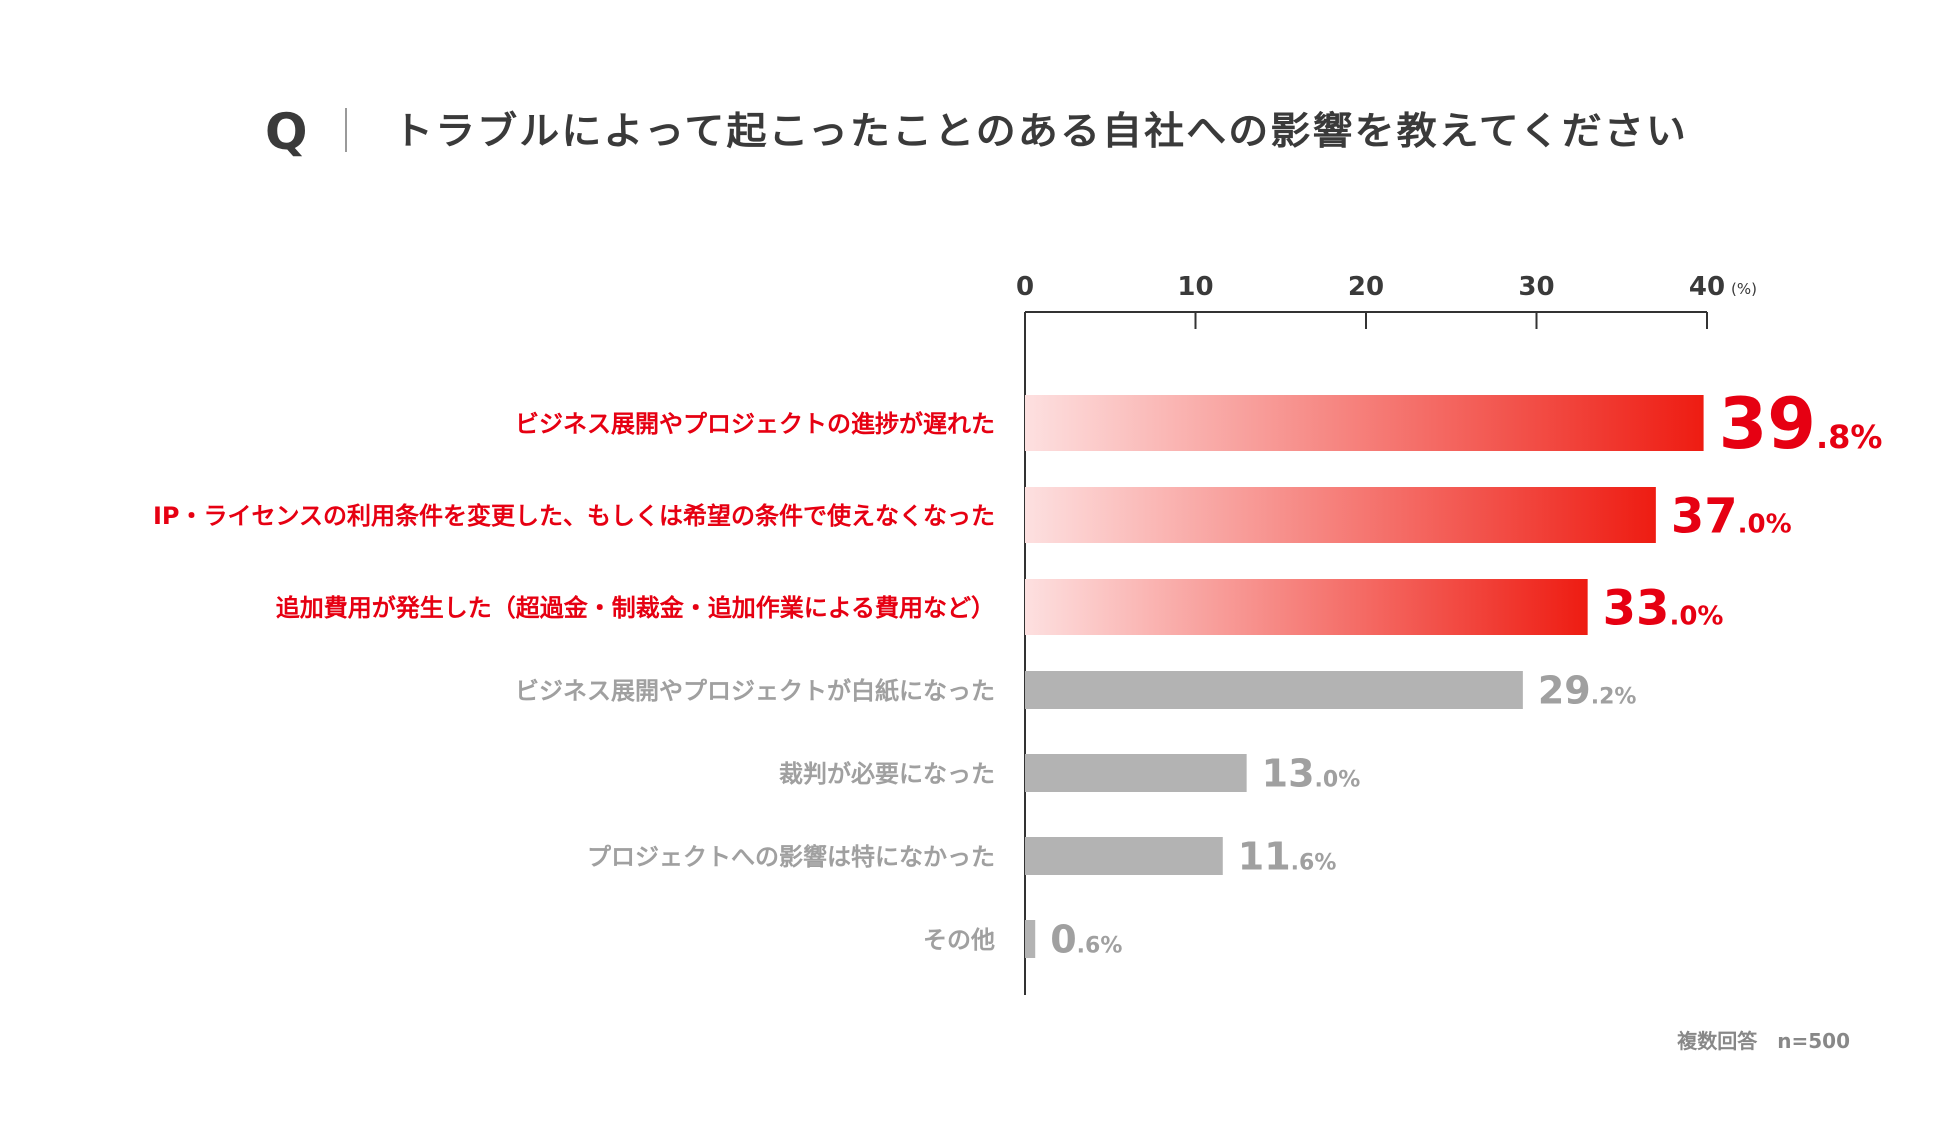 This screenshot has height=1142, width=1940. Describe the element at coordinates (1731, 516) in the screenshot. I see `value-label: 37.0%` at that location.